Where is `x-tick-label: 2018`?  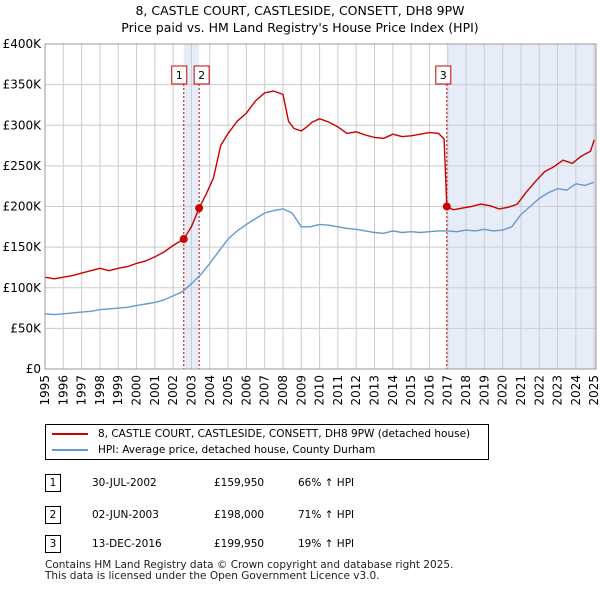
x-tick-label: 2018 is located at coordinates (466, 390).